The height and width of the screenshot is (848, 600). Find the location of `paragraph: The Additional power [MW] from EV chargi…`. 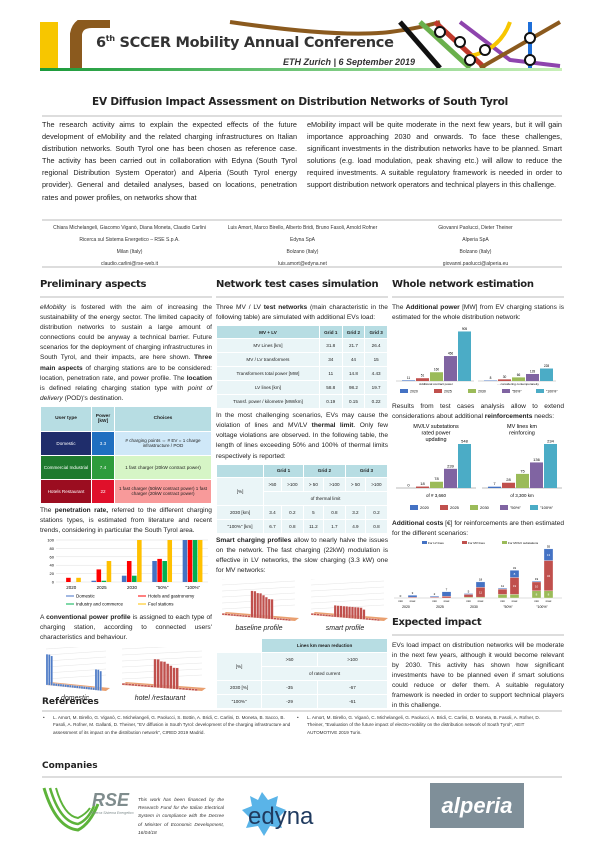

paragraph: The Additional power [MW] from EV chargi… is located at coordinates (478, 313).